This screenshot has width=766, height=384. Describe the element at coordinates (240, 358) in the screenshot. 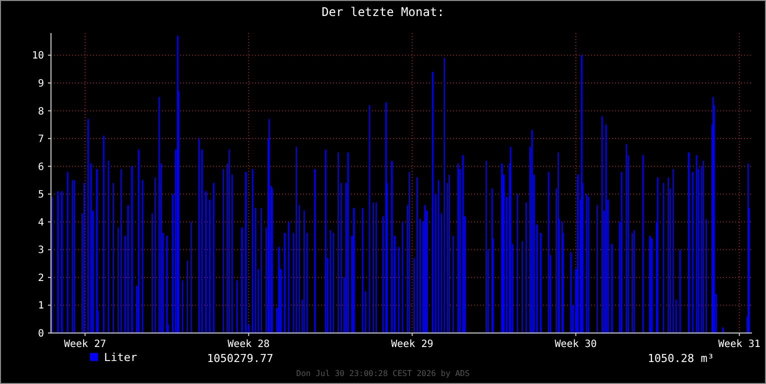

I see `text: 1050279.77` at that location.